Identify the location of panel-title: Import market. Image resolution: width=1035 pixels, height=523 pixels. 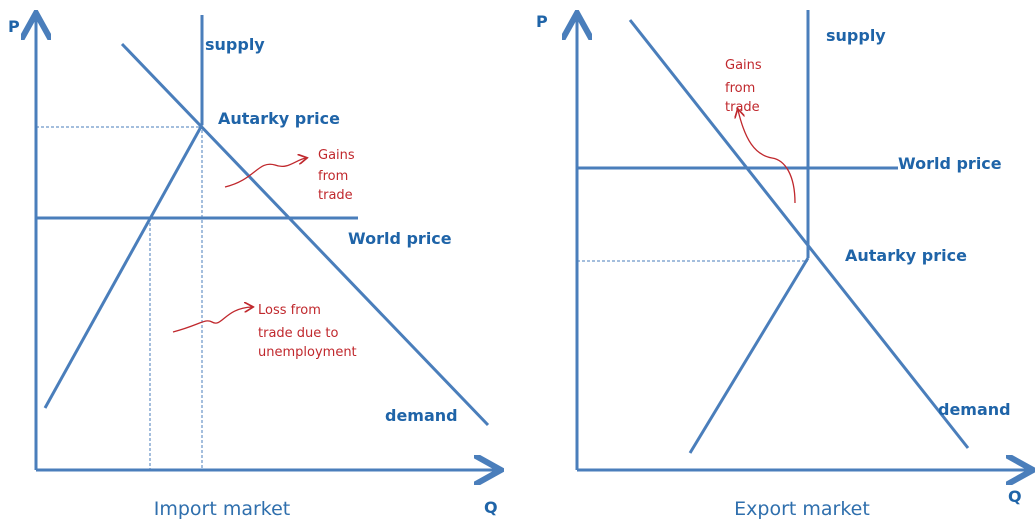
(222, 509).